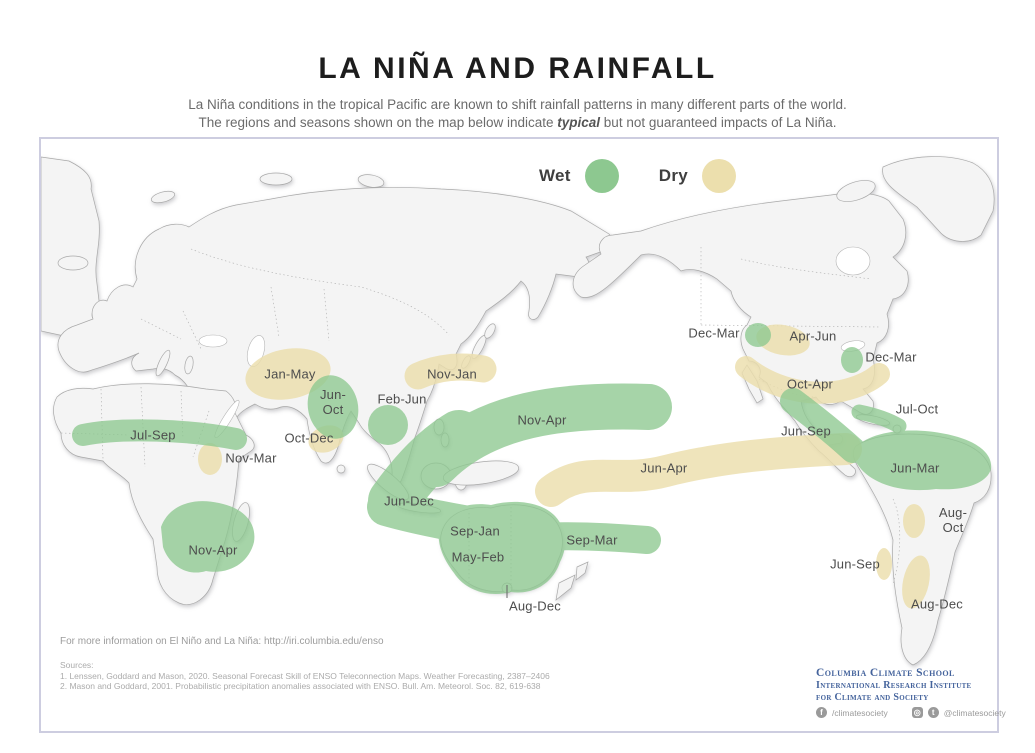 The width and height of the screenshot is (1035, 753). I want to click on instagram-icon: ◎, so click(917, 712).